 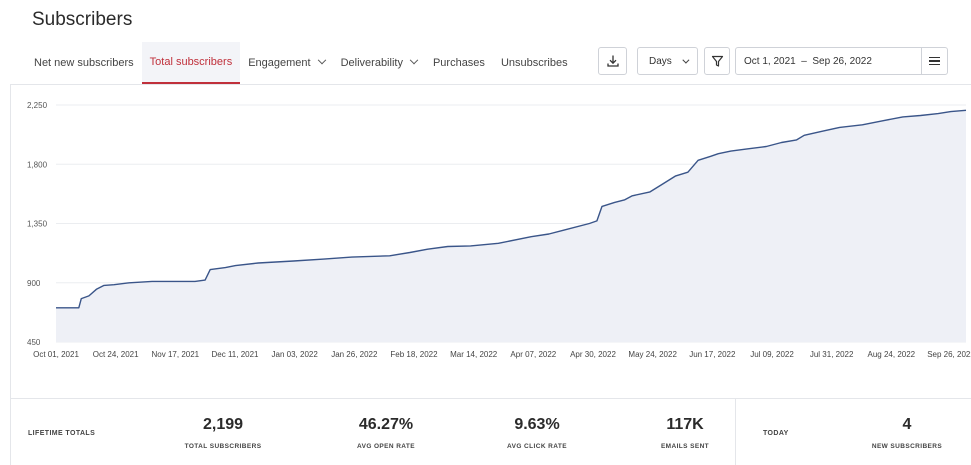 I want to click on tab-label: Net new subscribers, so click(x=84, y=63).